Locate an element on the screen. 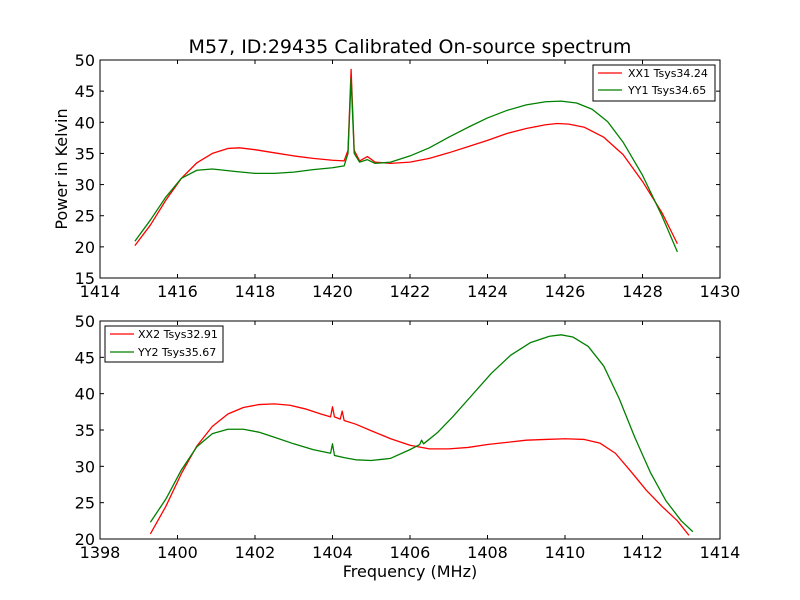  top-x-tick-label: 1418 is located at coordinates (255, 291).